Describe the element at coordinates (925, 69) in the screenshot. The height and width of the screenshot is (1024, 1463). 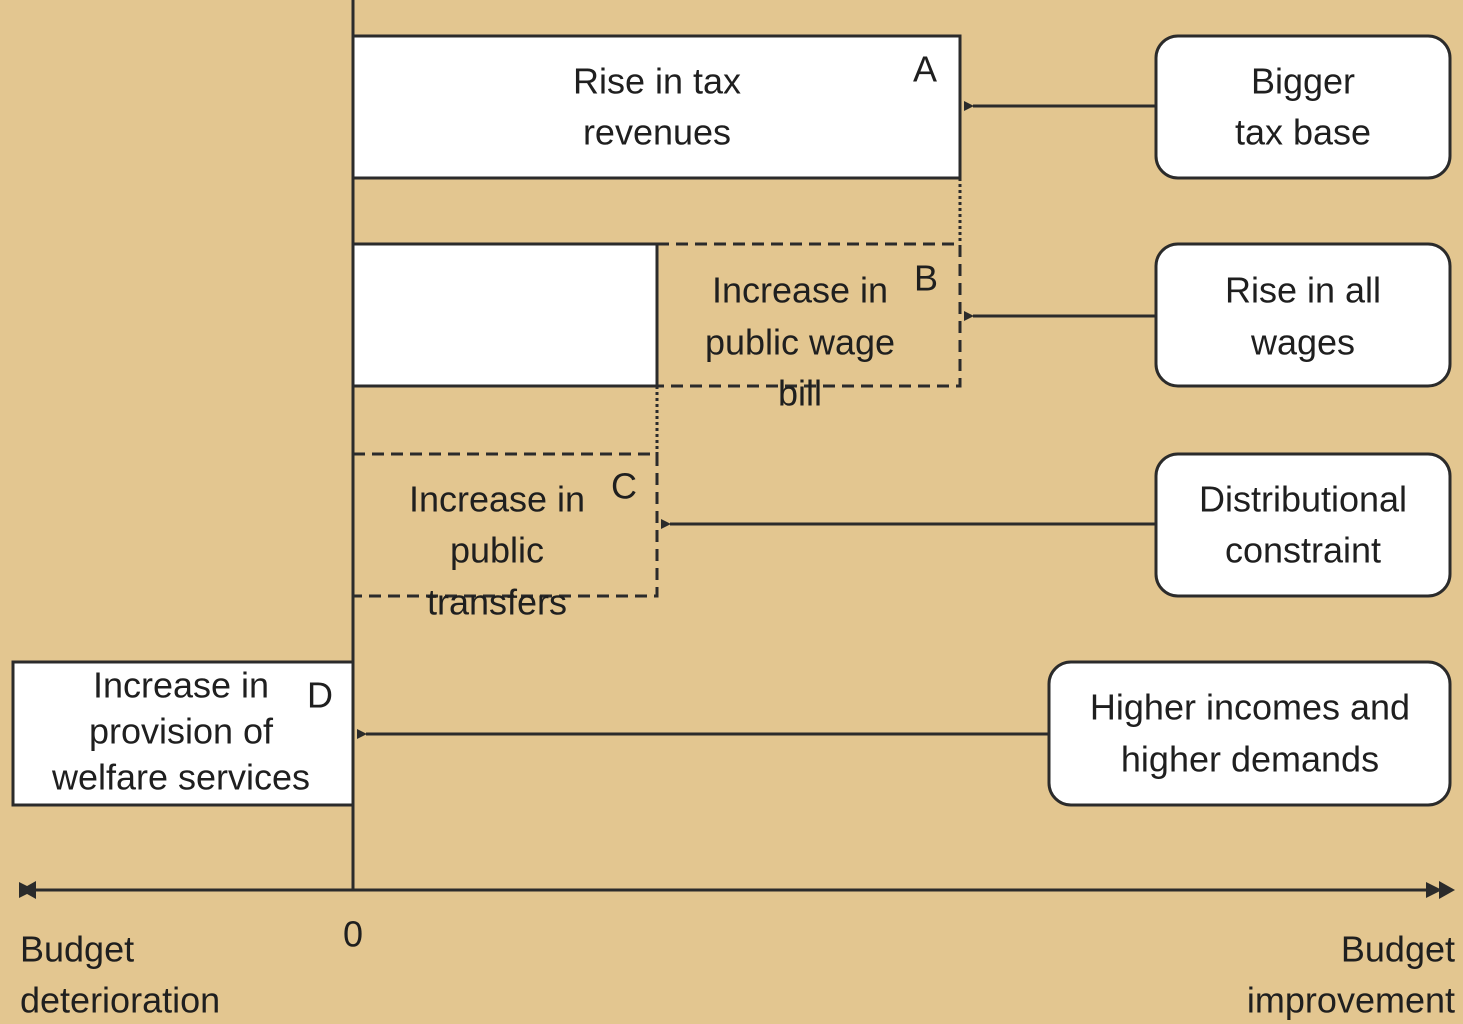
I see `bar-letter: A` at that location.